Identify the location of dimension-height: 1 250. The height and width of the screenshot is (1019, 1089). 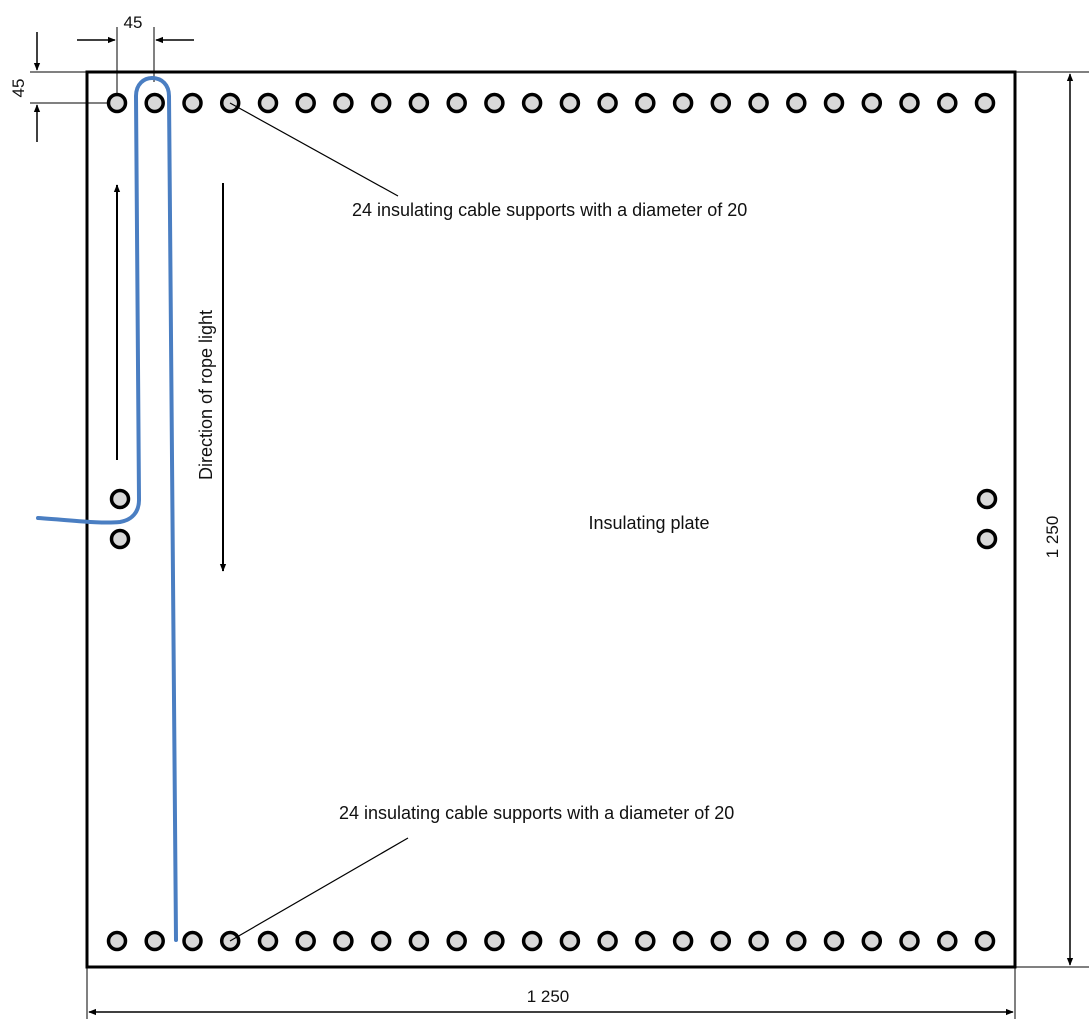
(1052, 519).